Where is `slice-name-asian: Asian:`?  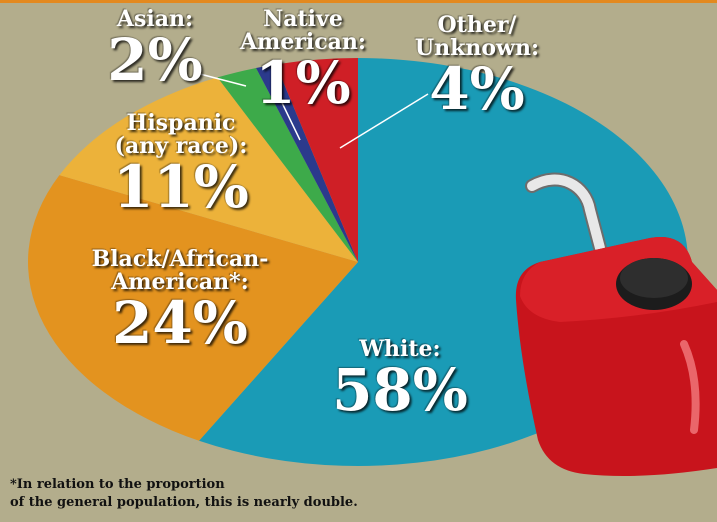
slice-name-asian: Asian: is located at coordinates (155, 19).